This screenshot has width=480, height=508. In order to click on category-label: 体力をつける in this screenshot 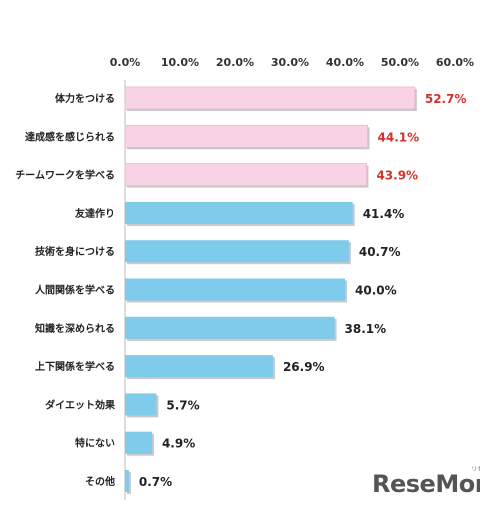, I will do `click(85, 98)`.